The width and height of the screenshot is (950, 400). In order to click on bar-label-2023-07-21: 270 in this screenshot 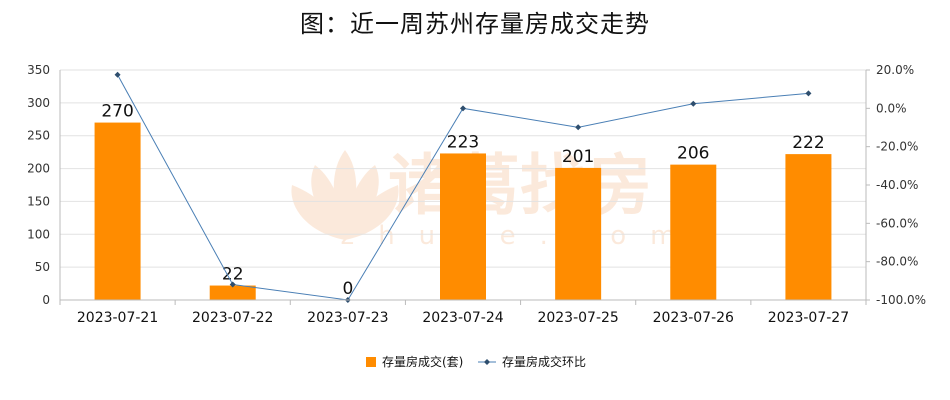, I will do `click(117, 112)`.